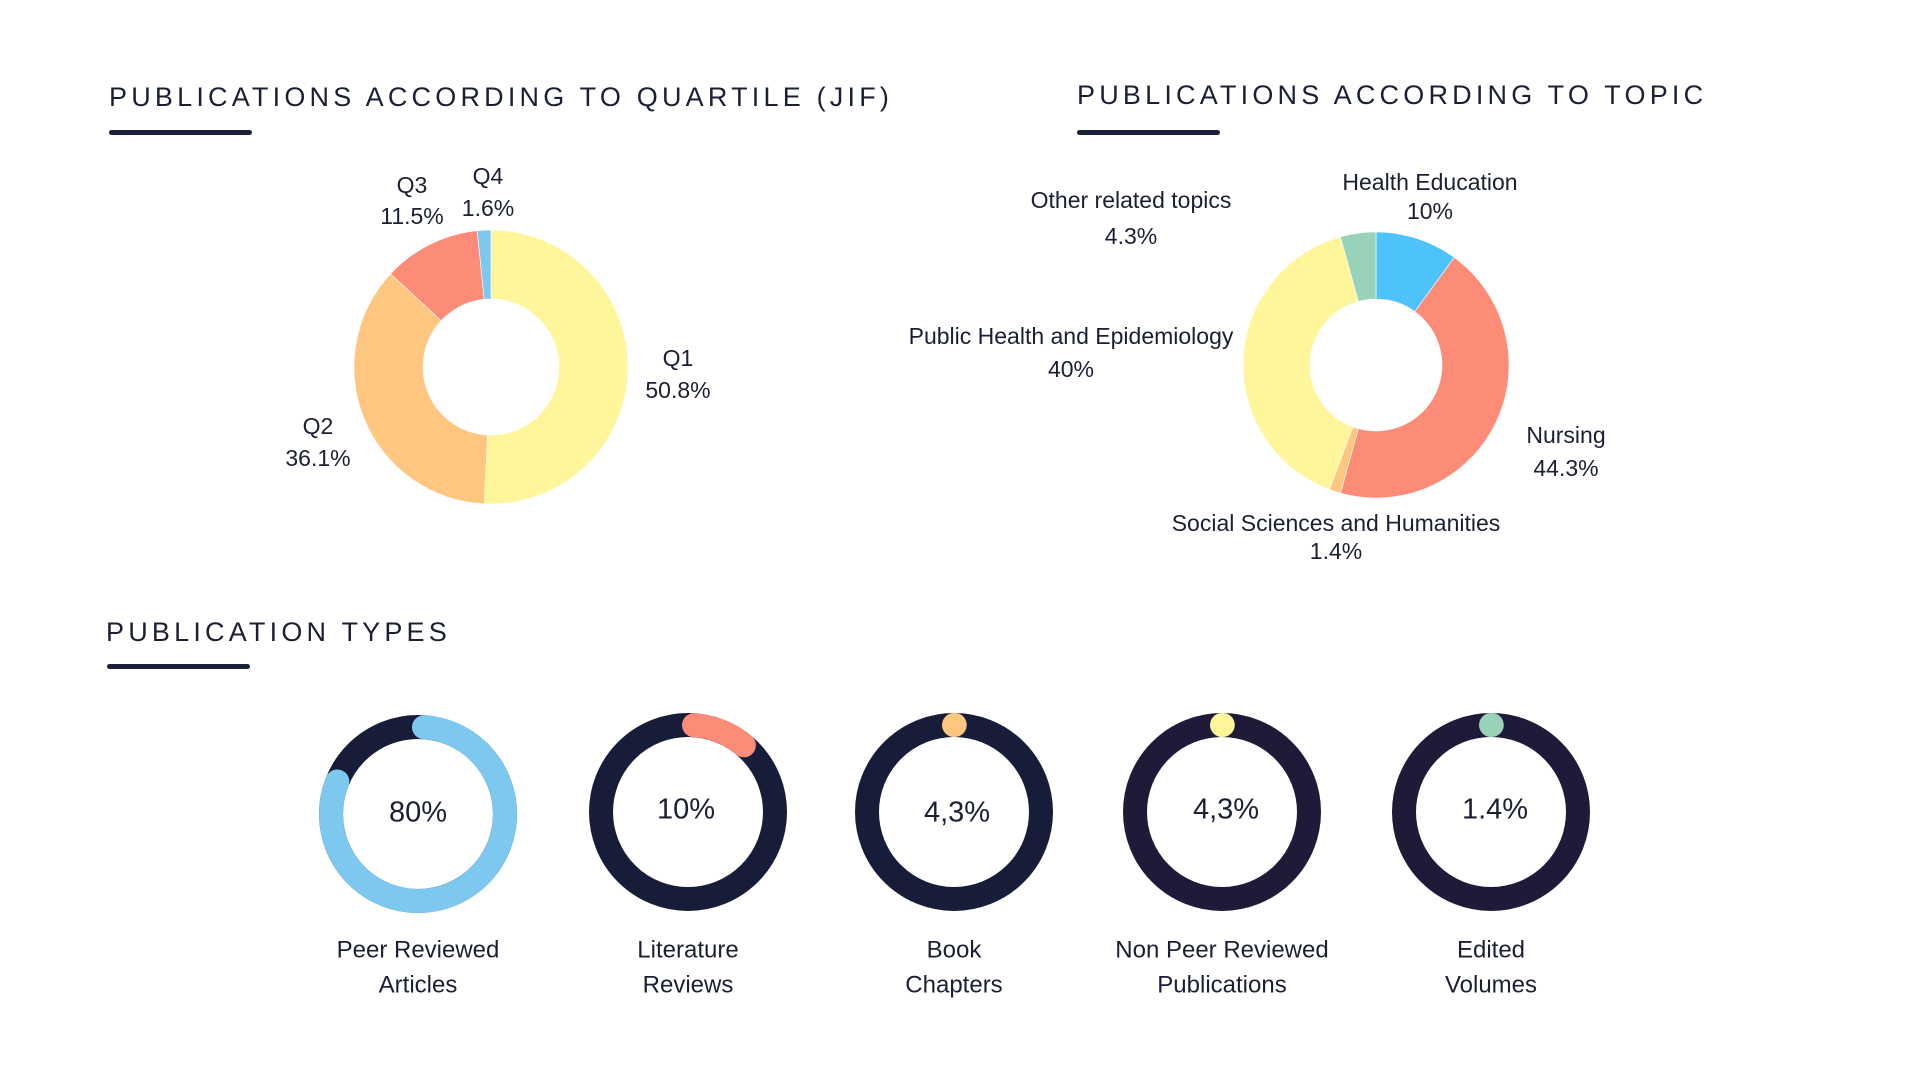 The width and height of the screenshot is (1920, 1080). What do you see at coordinates (1430, 211) in the screenshot?
I see `health-education-value-label: 10%` at bounding box center [1430, 211].